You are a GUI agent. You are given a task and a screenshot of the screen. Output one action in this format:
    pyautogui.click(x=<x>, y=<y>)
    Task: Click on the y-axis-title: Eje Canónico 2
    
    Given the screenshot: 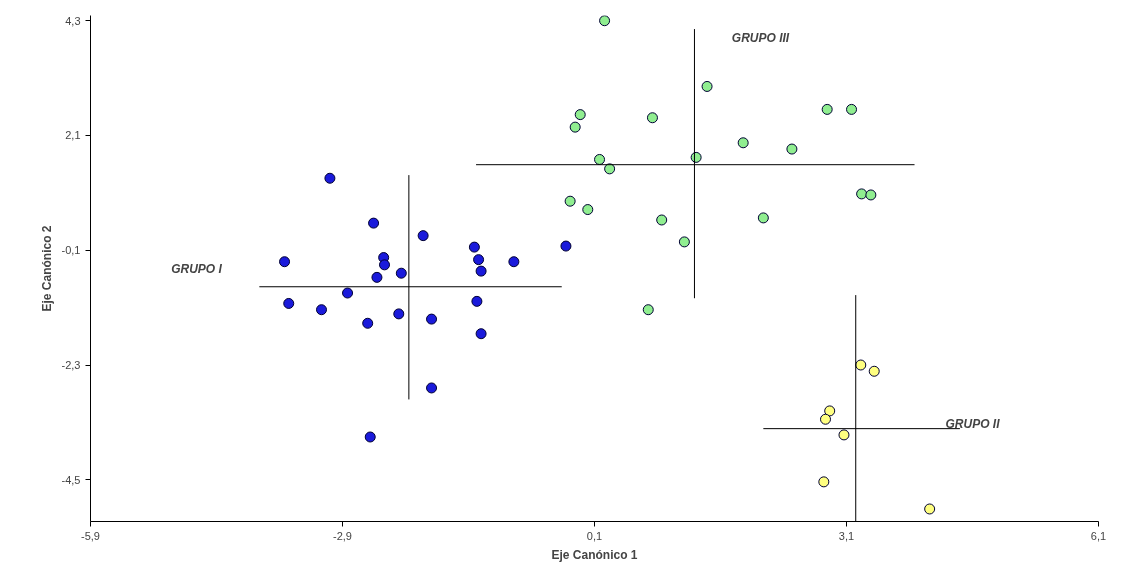 What is the action you would take?
    pyautogui.click(x=46, y=268)
    